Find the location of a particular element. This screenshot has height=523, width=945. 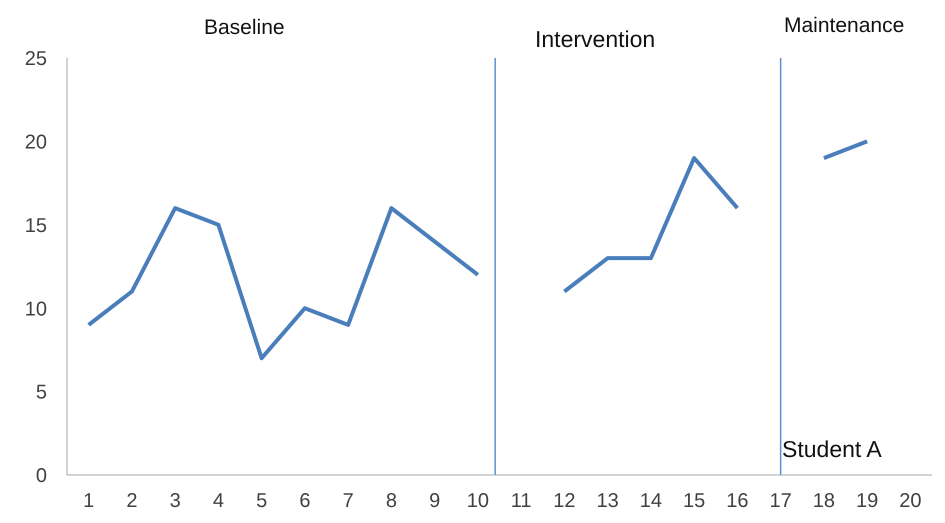

y-tick-label: 25 is located at coordinates (35, 59).